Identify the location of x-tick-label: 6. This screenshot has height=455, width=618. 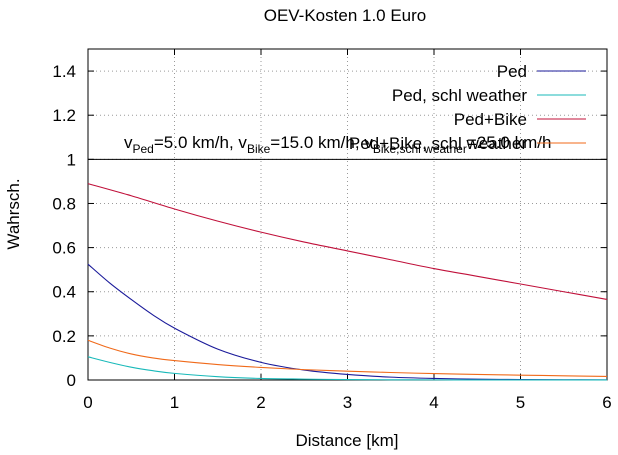
(606, 402).